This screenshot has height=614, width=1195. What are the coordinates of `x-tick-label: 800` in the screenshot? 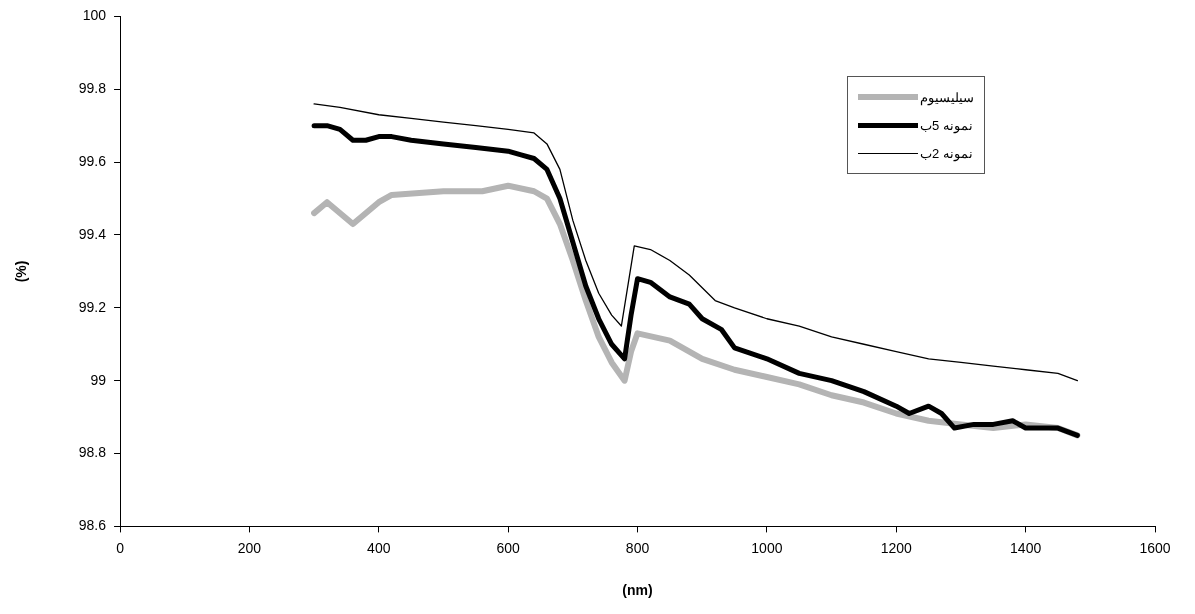 It's located at (637, 547).